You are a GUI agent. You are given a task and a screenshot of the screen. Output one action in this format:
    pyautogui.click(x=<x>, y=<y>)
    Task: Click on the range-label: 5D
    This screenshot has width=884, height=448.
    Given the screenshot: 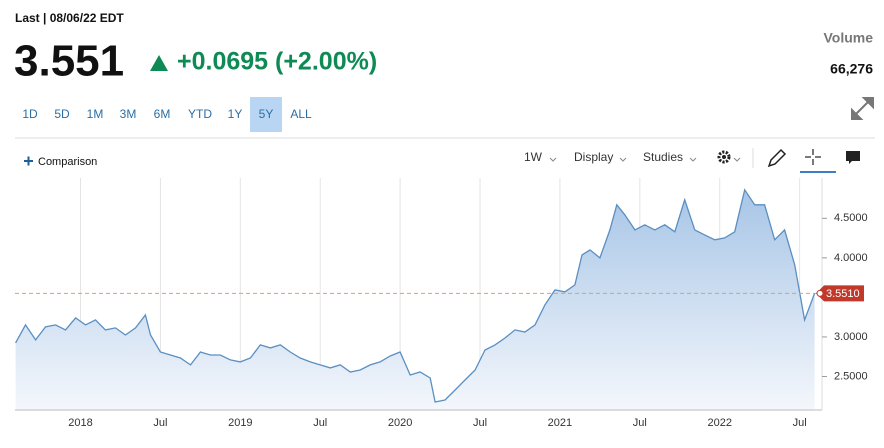 What is the action you would take?
    pyautogui.click(x=62, y=114)
    